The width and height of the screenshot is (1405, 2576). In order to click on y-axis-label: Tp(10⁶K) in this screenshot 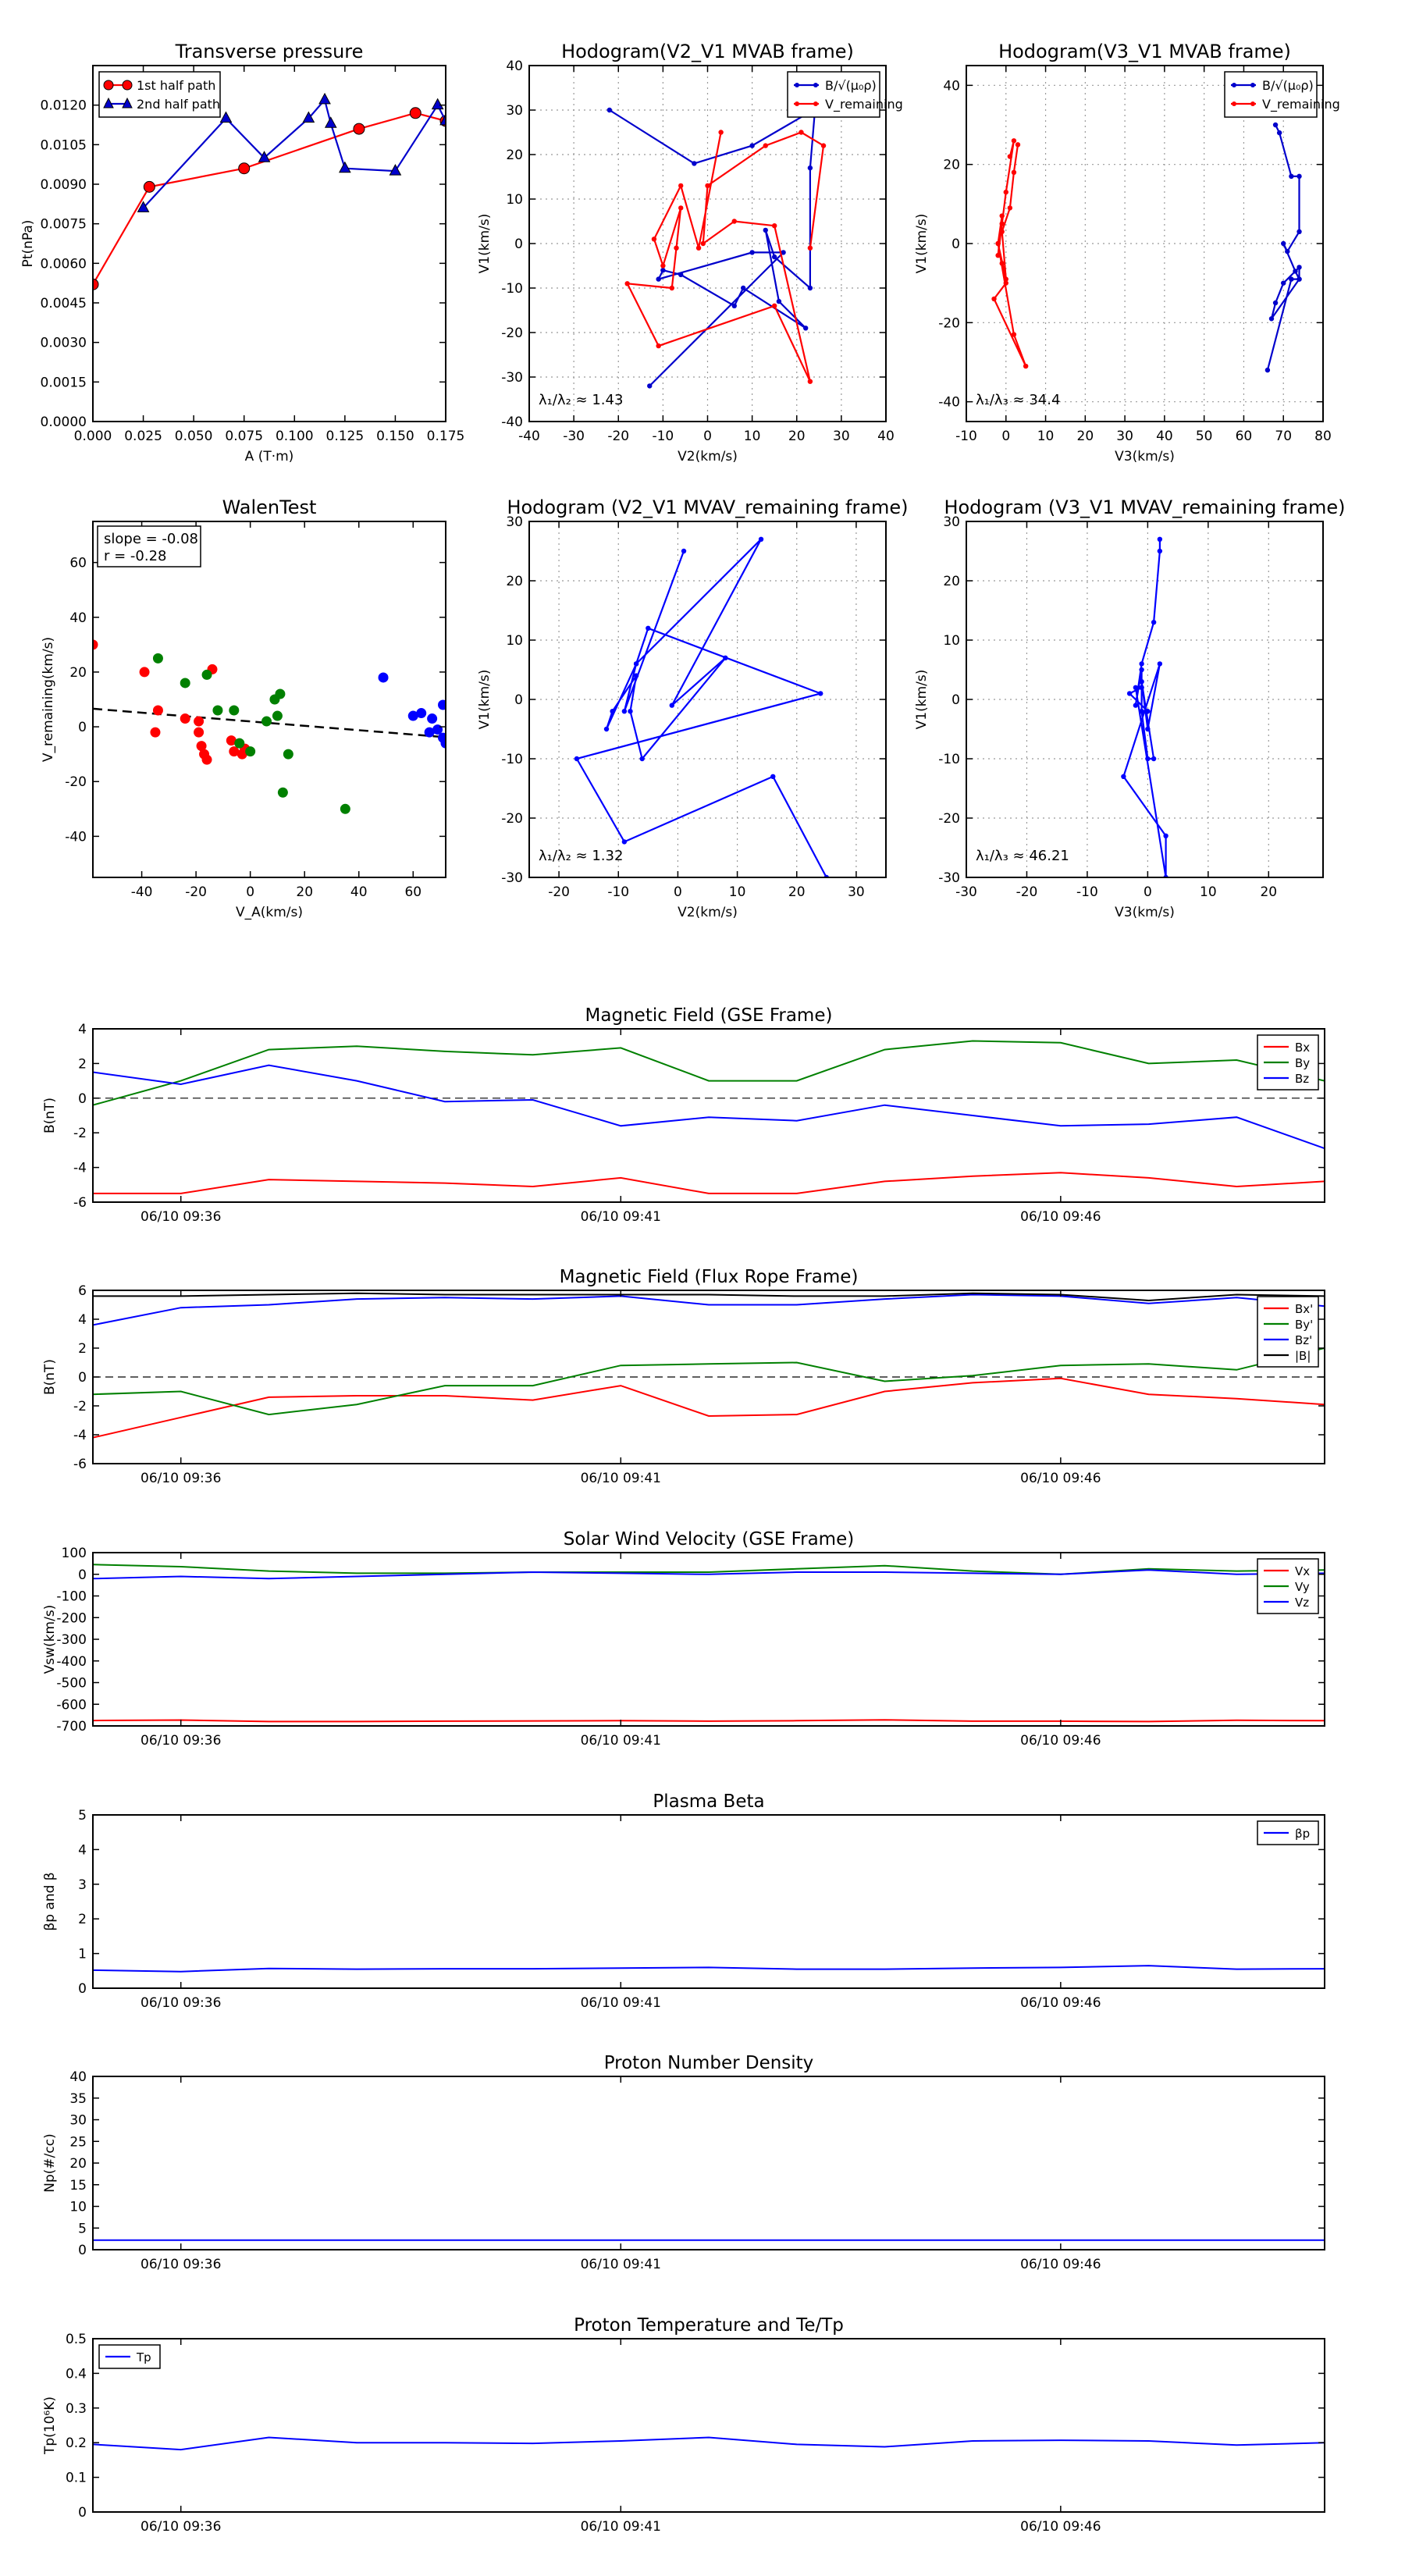, I will do `click(50, 2425)`.